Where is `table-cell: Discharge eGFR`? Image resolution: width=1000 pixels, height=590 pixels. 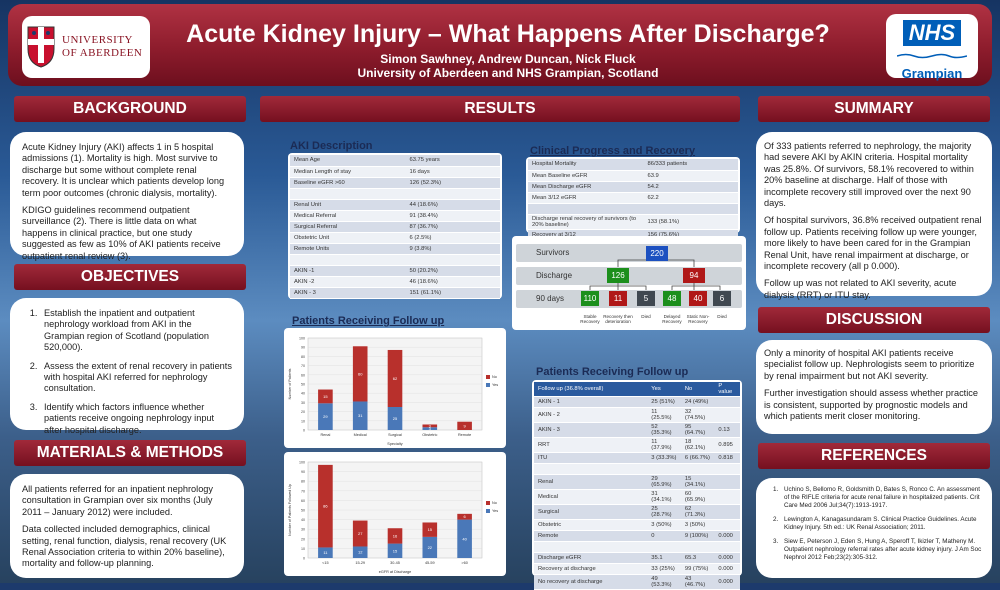
table-cell: Discharge eGFR is located at coordinates (591, 558).